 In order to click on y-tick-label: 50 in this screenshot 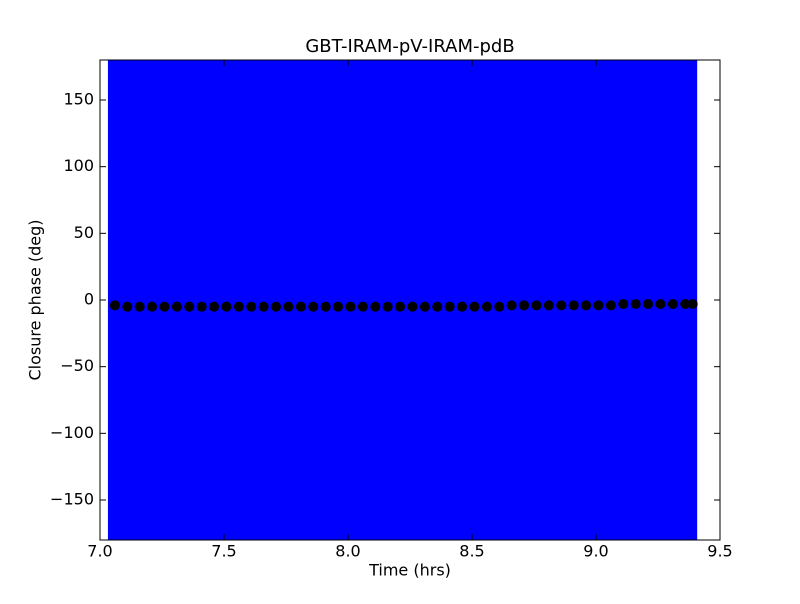, I will do `click(84, 232)`.